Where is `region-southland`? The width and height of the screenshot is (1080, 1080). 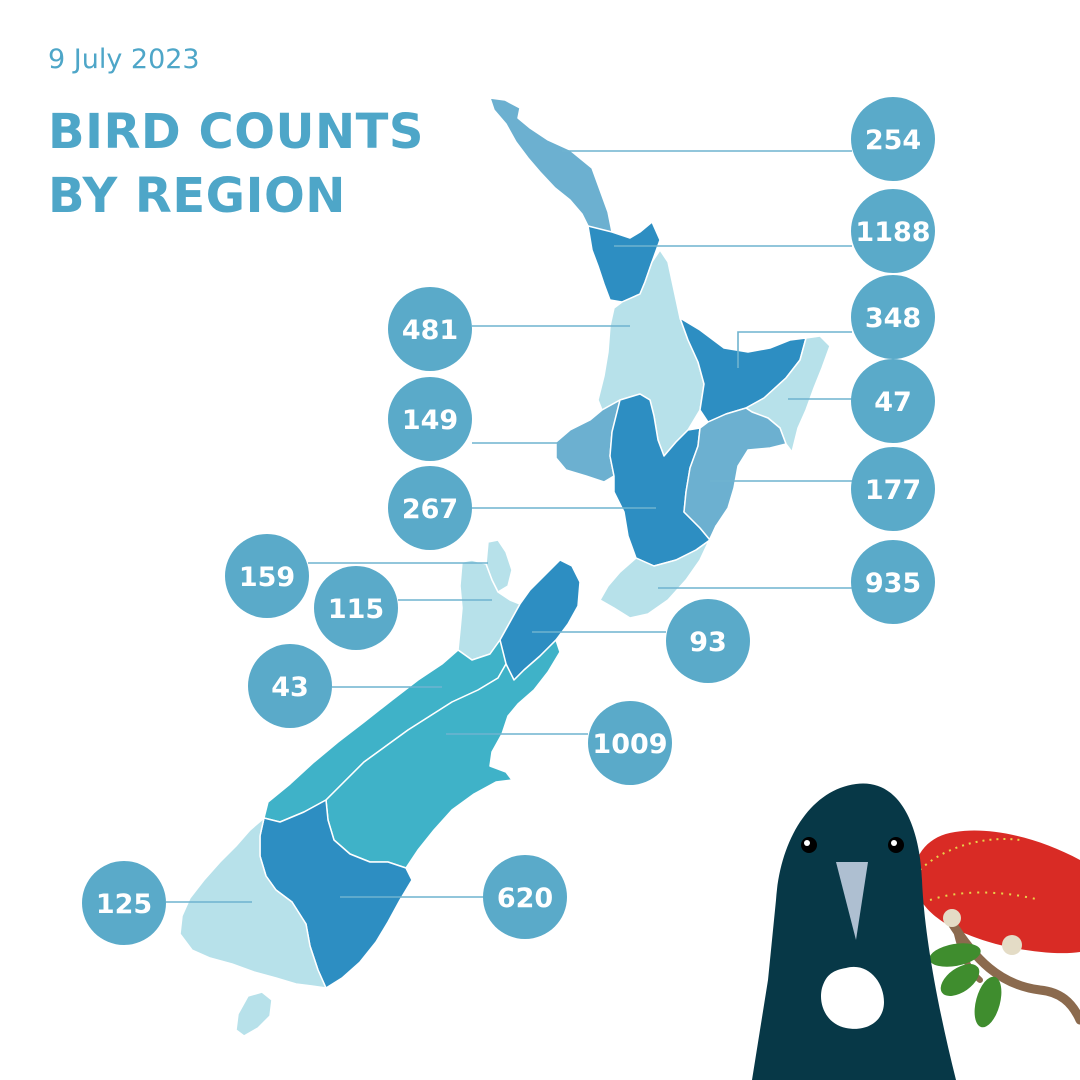 region-southland is located at coordinates (253, 903).